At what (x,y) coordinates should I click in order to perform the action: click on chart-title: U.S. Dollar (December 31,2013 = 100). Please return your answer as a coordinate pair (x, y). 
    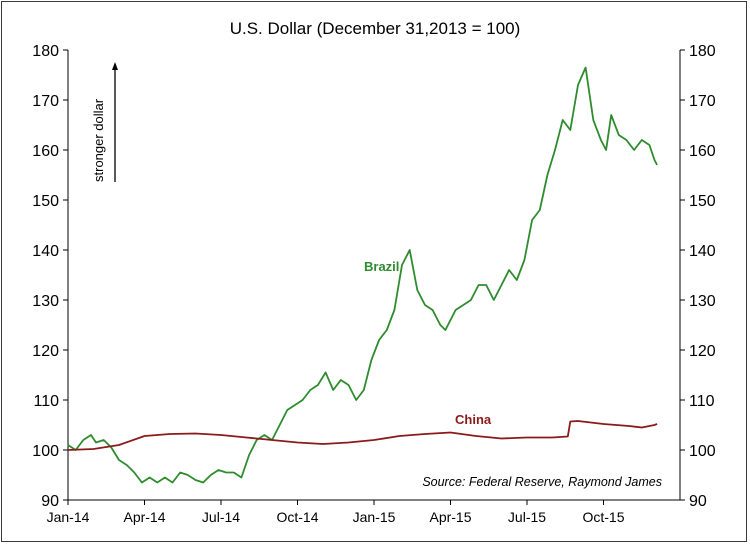
    Looking at the image, I should click on (375, 28).